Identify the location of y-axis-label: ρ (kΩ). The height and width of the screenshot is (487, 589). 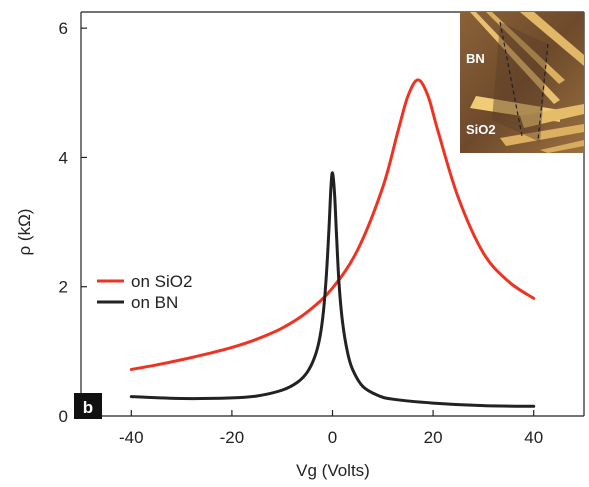
(24, 232).